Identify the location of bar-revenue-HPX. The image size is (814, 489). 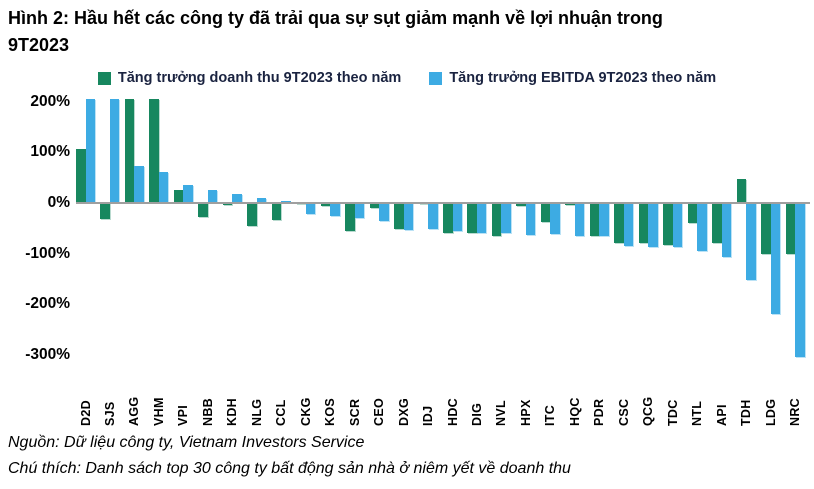
(521, 204).